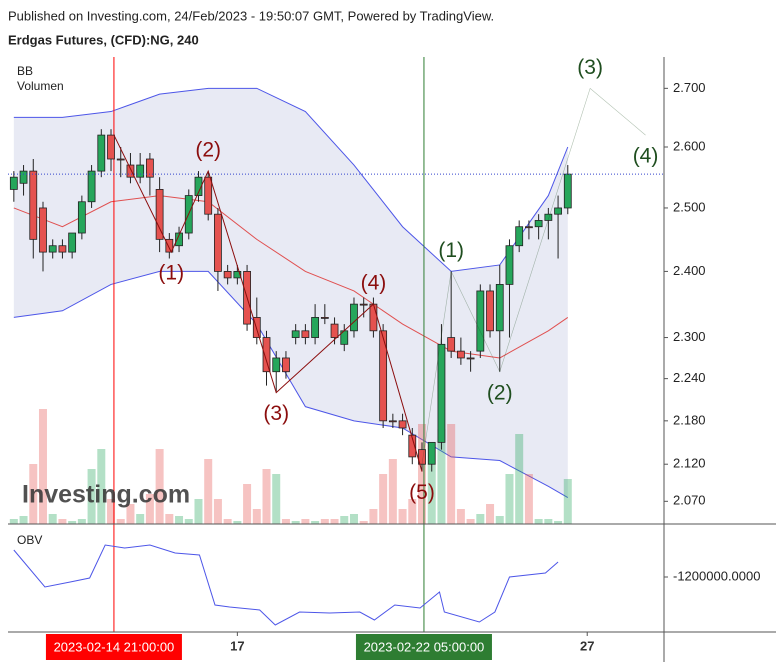  I want to click on y-tick-label: 2.240, so click(689, 377).